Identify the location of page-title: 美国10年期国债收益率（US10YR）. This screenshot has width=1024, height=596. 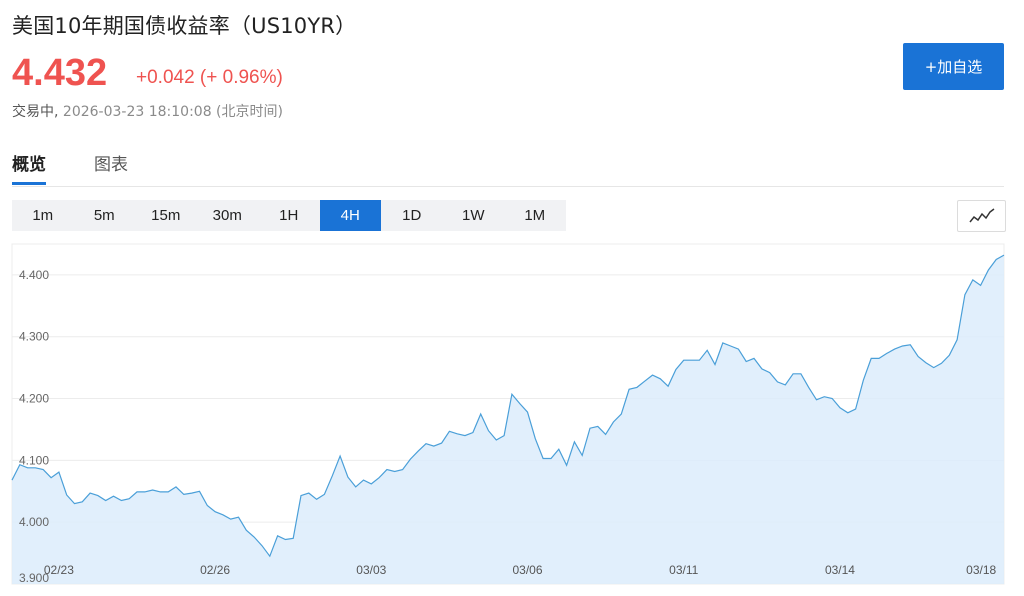
(184, 26).